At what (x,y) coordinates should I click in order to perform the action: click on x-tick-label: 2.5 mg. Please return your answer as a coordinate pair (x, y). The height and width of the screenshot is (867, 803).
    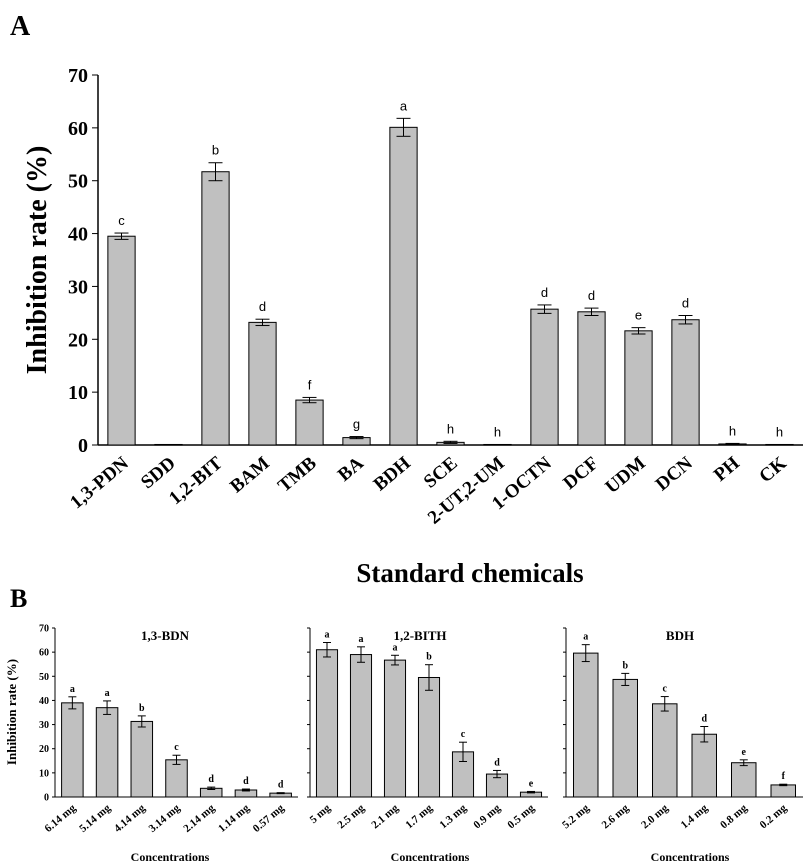
    Looking at the image, I should click on (351, 817).